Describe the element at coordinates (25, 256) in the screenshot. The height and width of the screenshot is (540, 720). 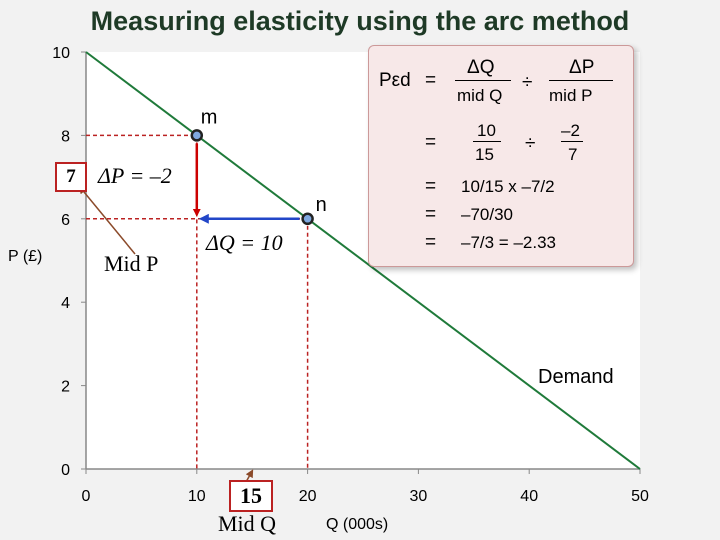
I see `y-axis-label: P (£)` at that location.